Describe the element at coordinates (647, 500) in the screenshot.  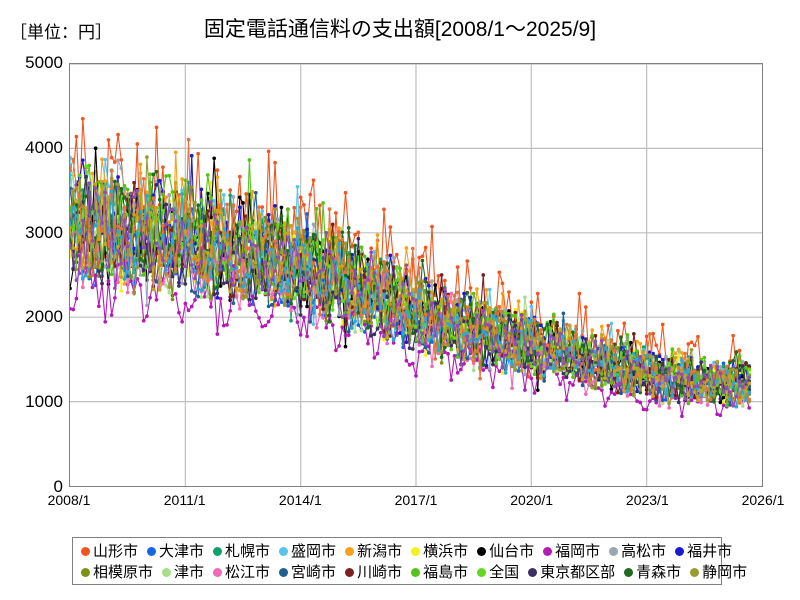
I see `x-tick-label: 2023/1` at that location.